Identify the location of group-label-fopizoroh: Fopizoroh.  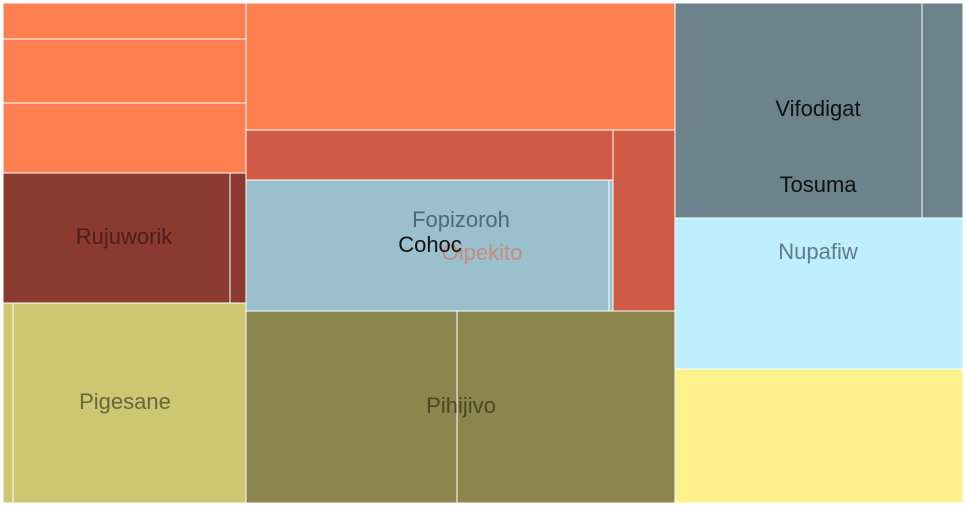
(461, 219).